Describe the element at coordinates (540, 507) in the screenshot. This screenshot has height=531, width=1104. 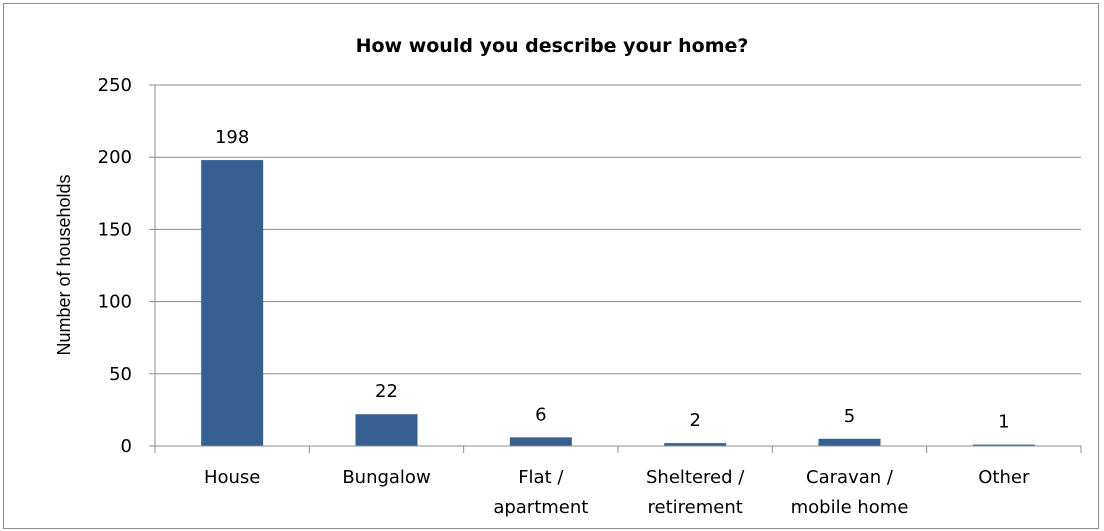
I see `x-tick-label: apartment` at that location.